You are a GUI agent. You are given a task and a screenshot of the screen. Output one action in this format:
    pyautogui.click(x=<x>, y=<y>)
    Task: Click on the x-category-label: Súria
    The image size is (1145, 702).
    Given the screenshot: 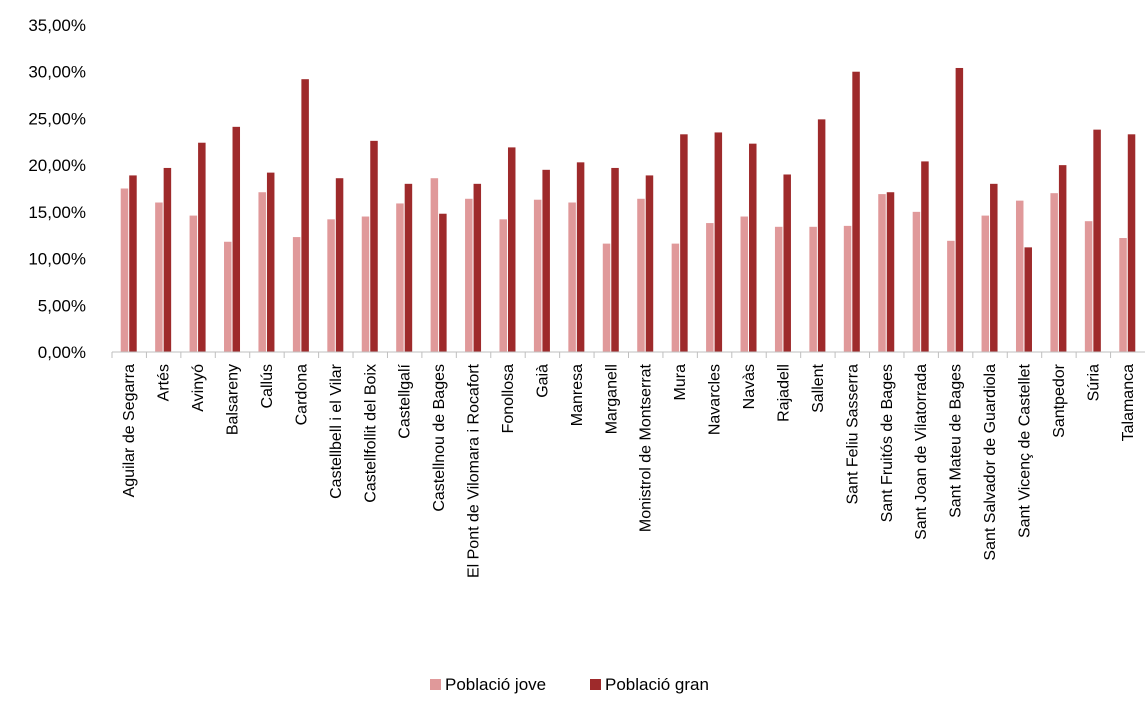 What is the action you would take?
    pyautogui.click(x=1093, y=382)
    